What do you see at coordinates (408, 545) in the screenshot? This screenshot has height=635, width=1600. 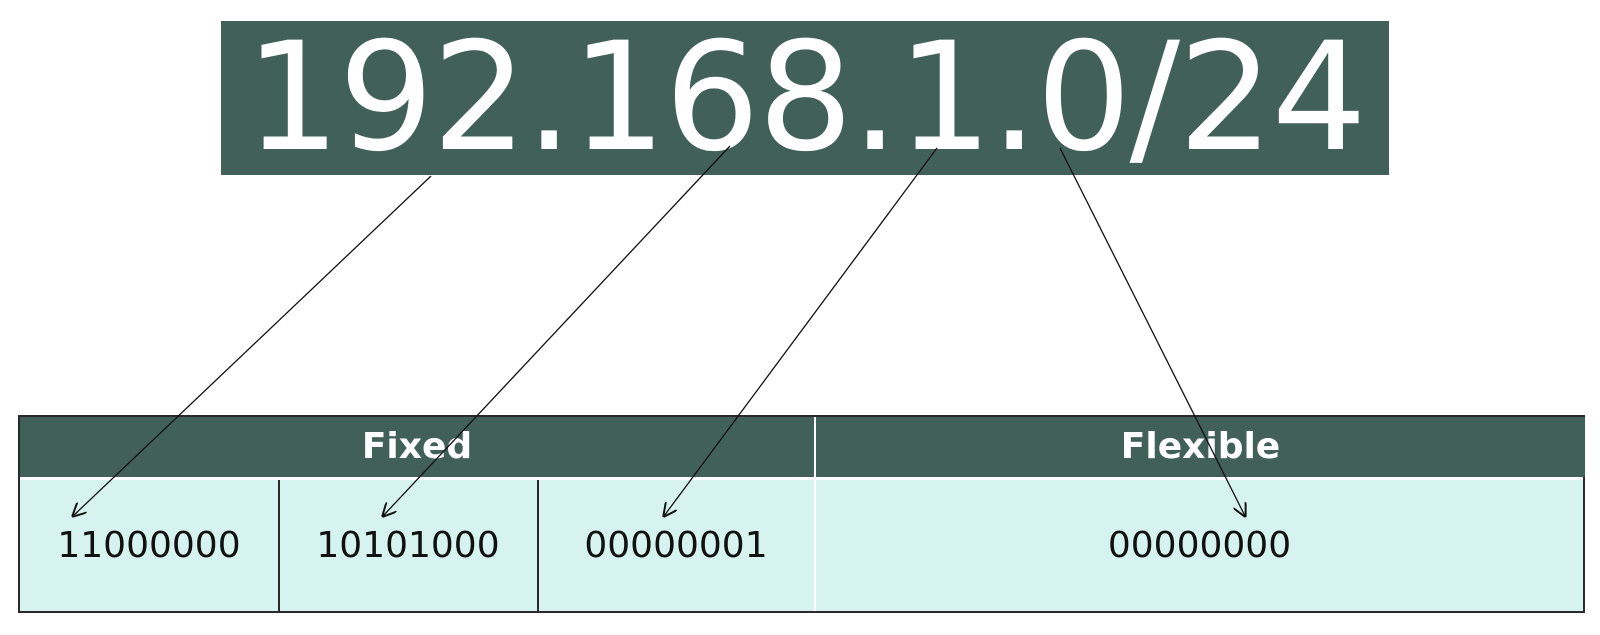 I see `octet-cell-2: 10101000` at bounding box center [408, 545].